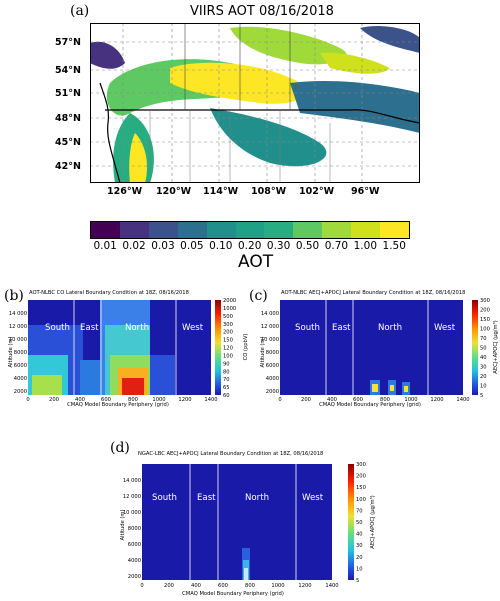  Describe the element at coordinates (238, 83) in the screenshot. I see `plume-central-yellow` at that location.